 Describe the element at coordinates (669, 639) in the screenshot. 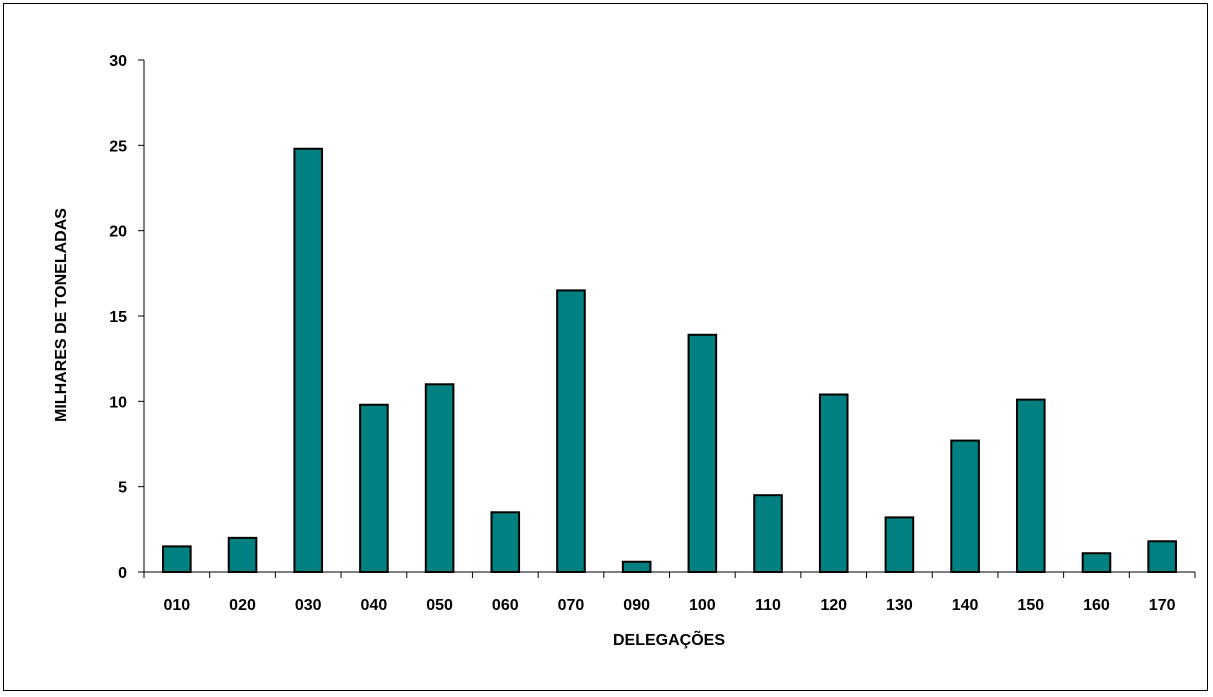

I see `x-axis-title: DELEGAÇÕES` at that location.